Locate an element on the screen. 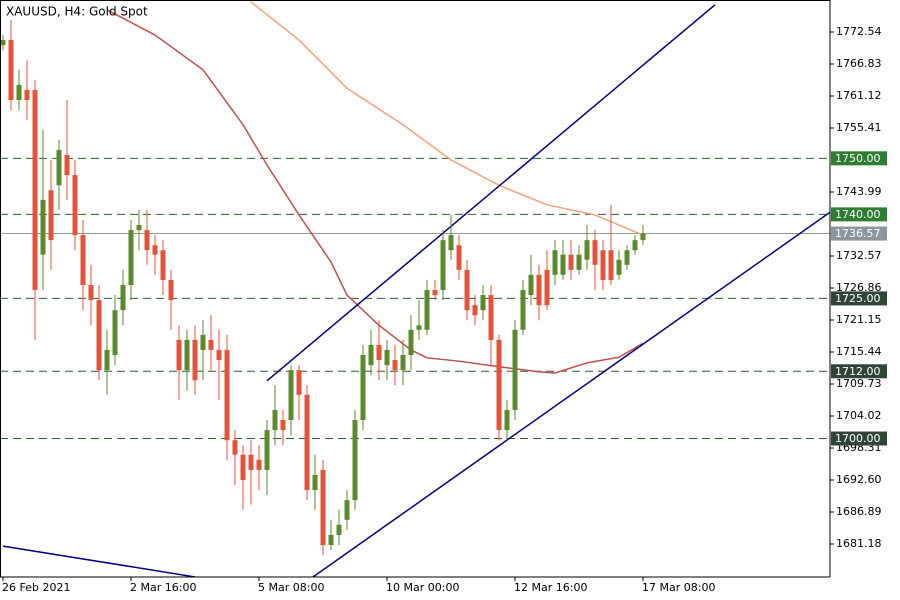  level-label: 1740.00 is located at coordinates (858, 214).